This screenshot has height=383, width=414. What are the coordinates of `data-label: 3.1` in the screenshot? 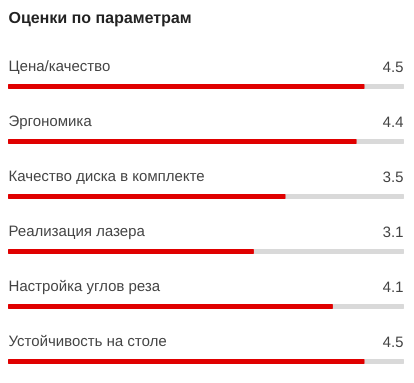 It's located at (393, 232).